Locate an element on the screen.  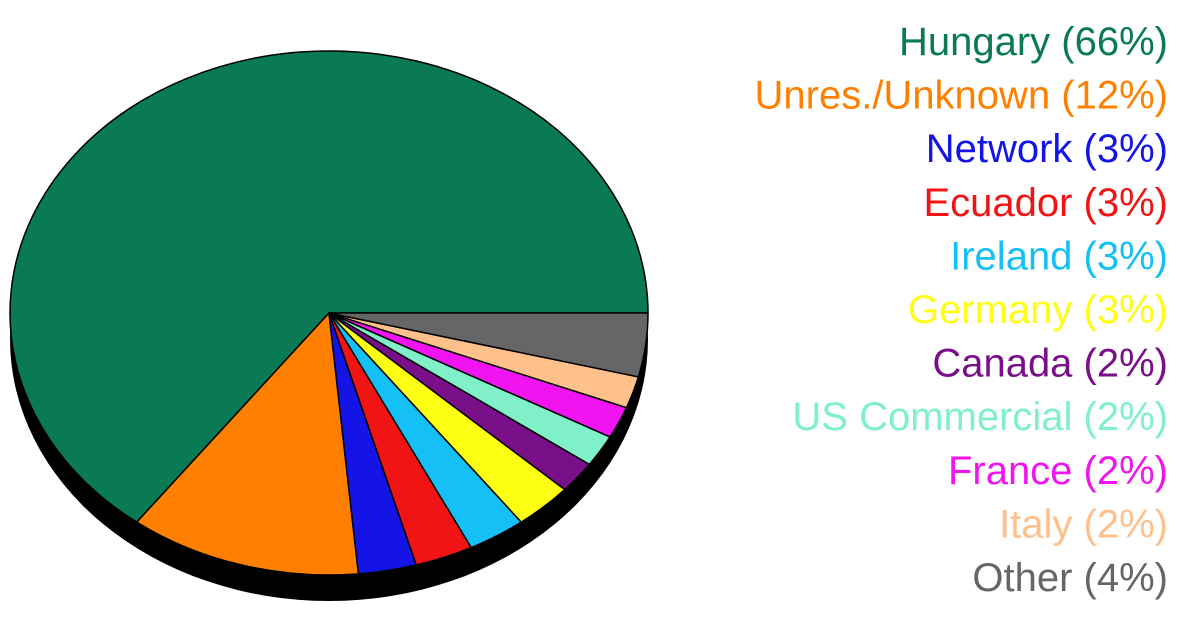
legend-entry-ireland: Ireland (3%) is located at coordinates (1059, 256).